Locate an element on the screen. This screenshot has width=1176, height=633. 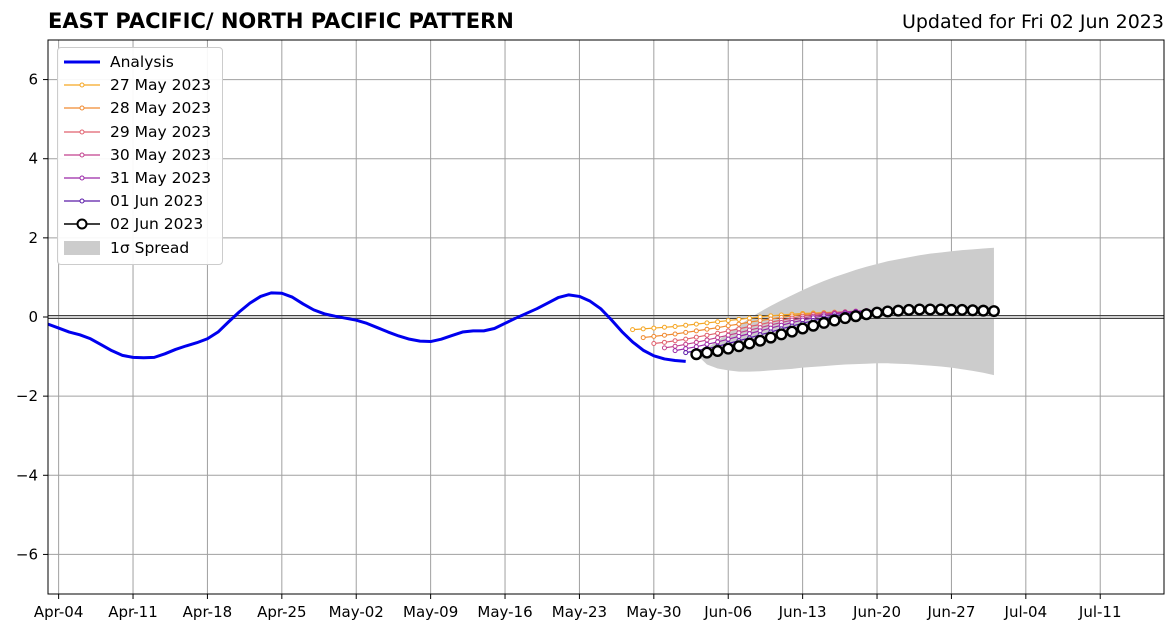
legend-label: 27 May 2023 is located at coordinates (161, 85).